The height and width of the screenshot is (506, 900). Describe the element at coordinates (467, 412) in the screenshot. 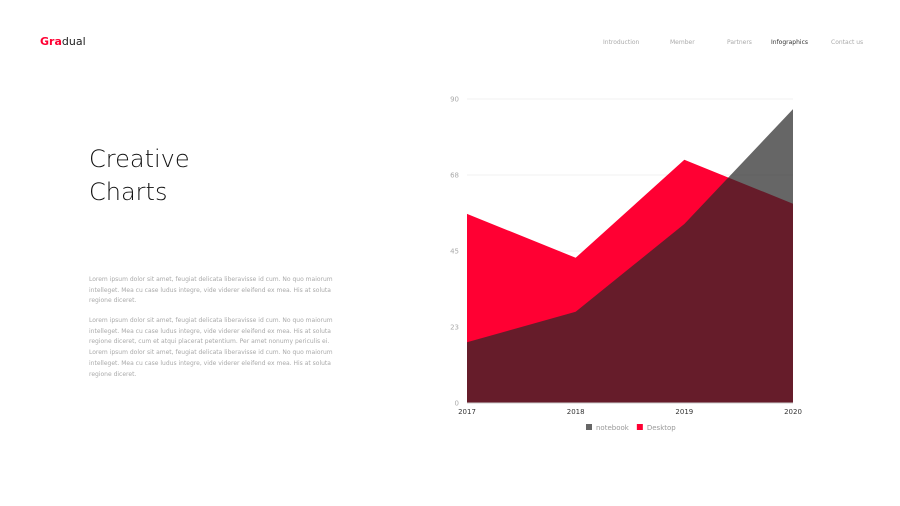

I see `x-tick-label: 2017` at that location.